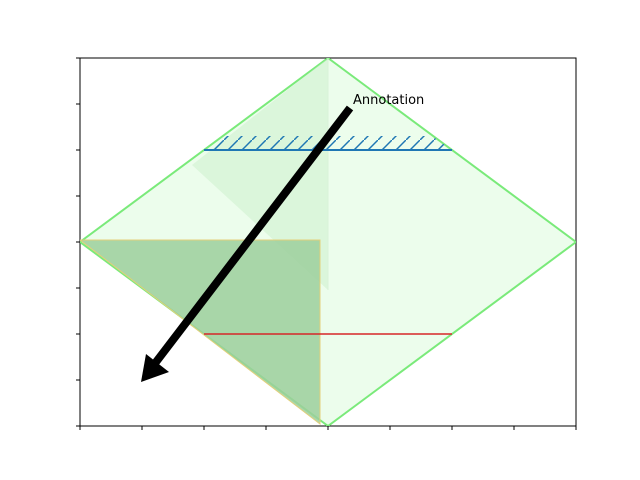 The width and height of the screenshot is (640, 480). What do you see at coordinates (388, 100) in the screenshot?
I see `annotation-label: Annotation` at bounding box center [388, 100].